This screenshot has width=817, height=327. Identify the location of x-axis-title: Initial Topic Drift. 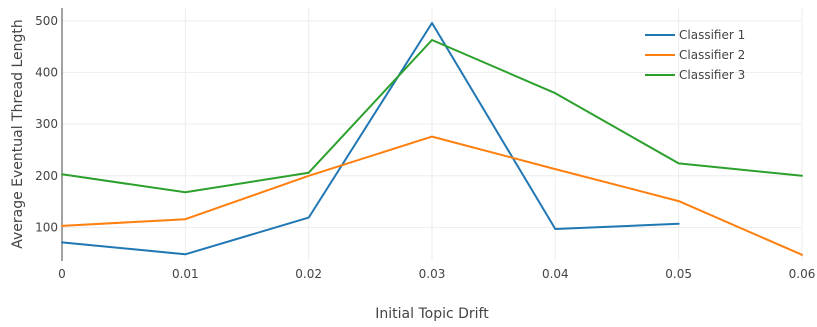
(432, 314).